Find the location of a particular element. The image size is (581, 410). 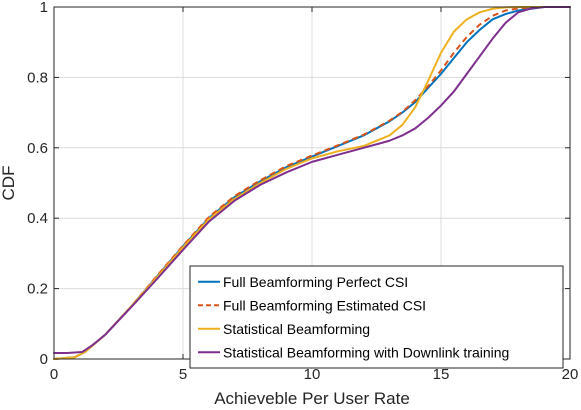

x-tick-label: 15 is located at coordinates (441, 374).